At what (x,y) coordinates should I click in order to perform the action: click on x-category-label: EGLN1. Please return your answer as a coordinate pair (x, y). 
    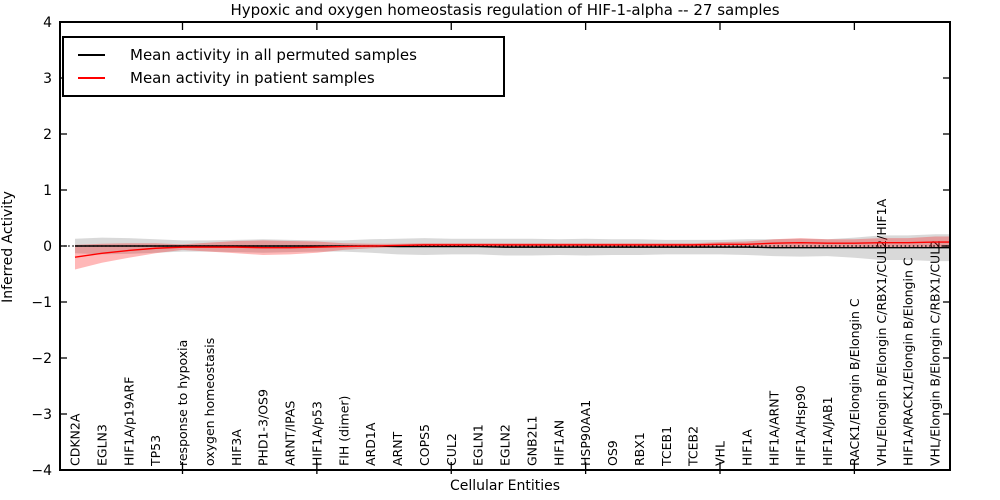
    Looking at the image, I should click on (478, 445).